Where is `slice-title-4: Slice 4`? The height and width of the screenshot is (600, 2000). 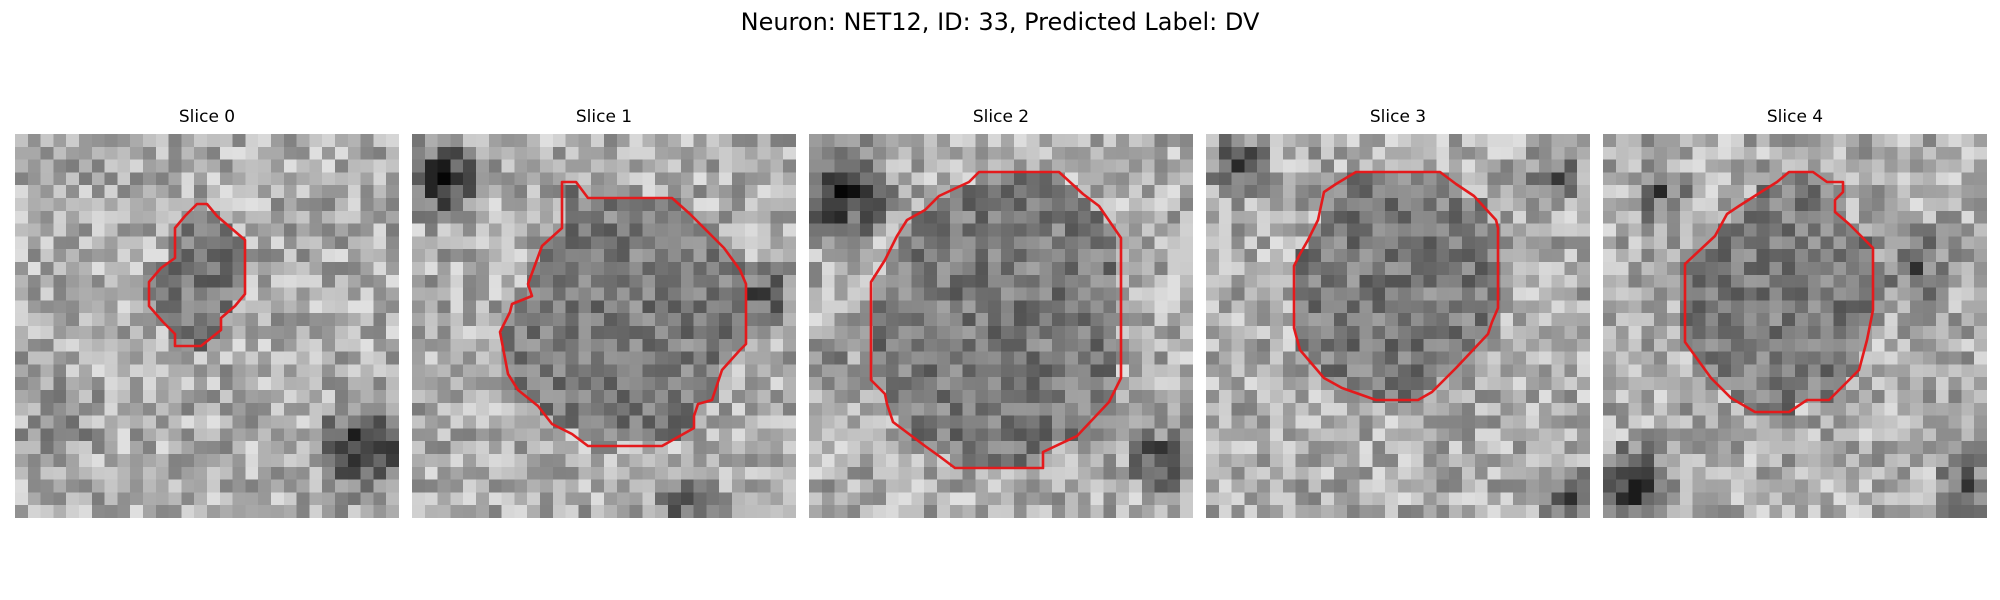
slice-title-4: Slice 4 is located at coordinates (1795, 117).